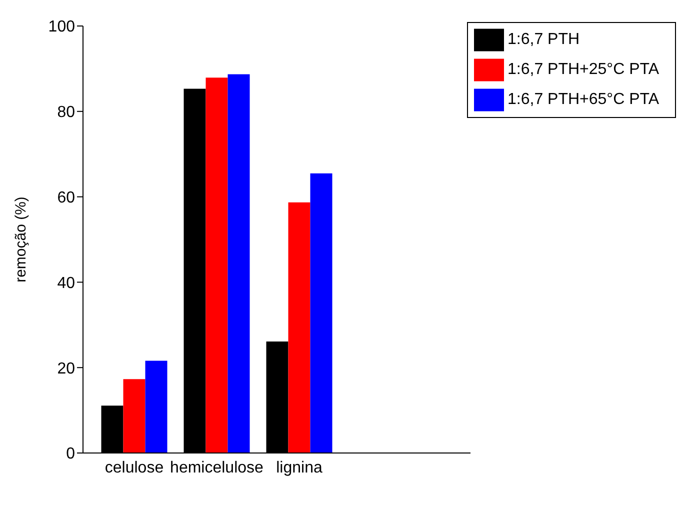  Describe the element at coordinates (71, 454) in the screenshot. I see `y-tick-label: 0` at that location.